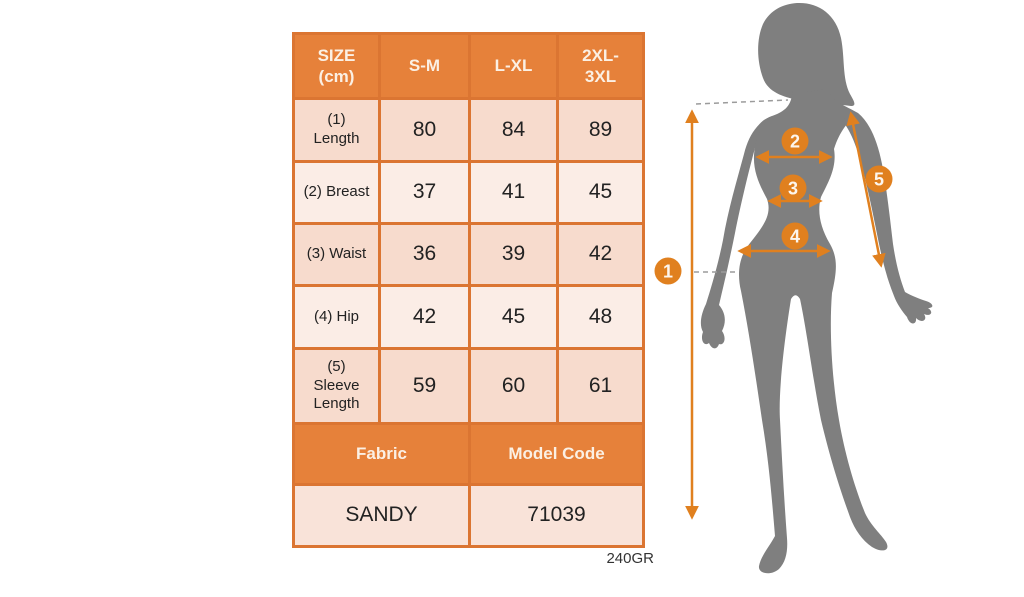 This screenshot has height=597, width=1024. I want to click on marker-4-circle, so click(795, 236).